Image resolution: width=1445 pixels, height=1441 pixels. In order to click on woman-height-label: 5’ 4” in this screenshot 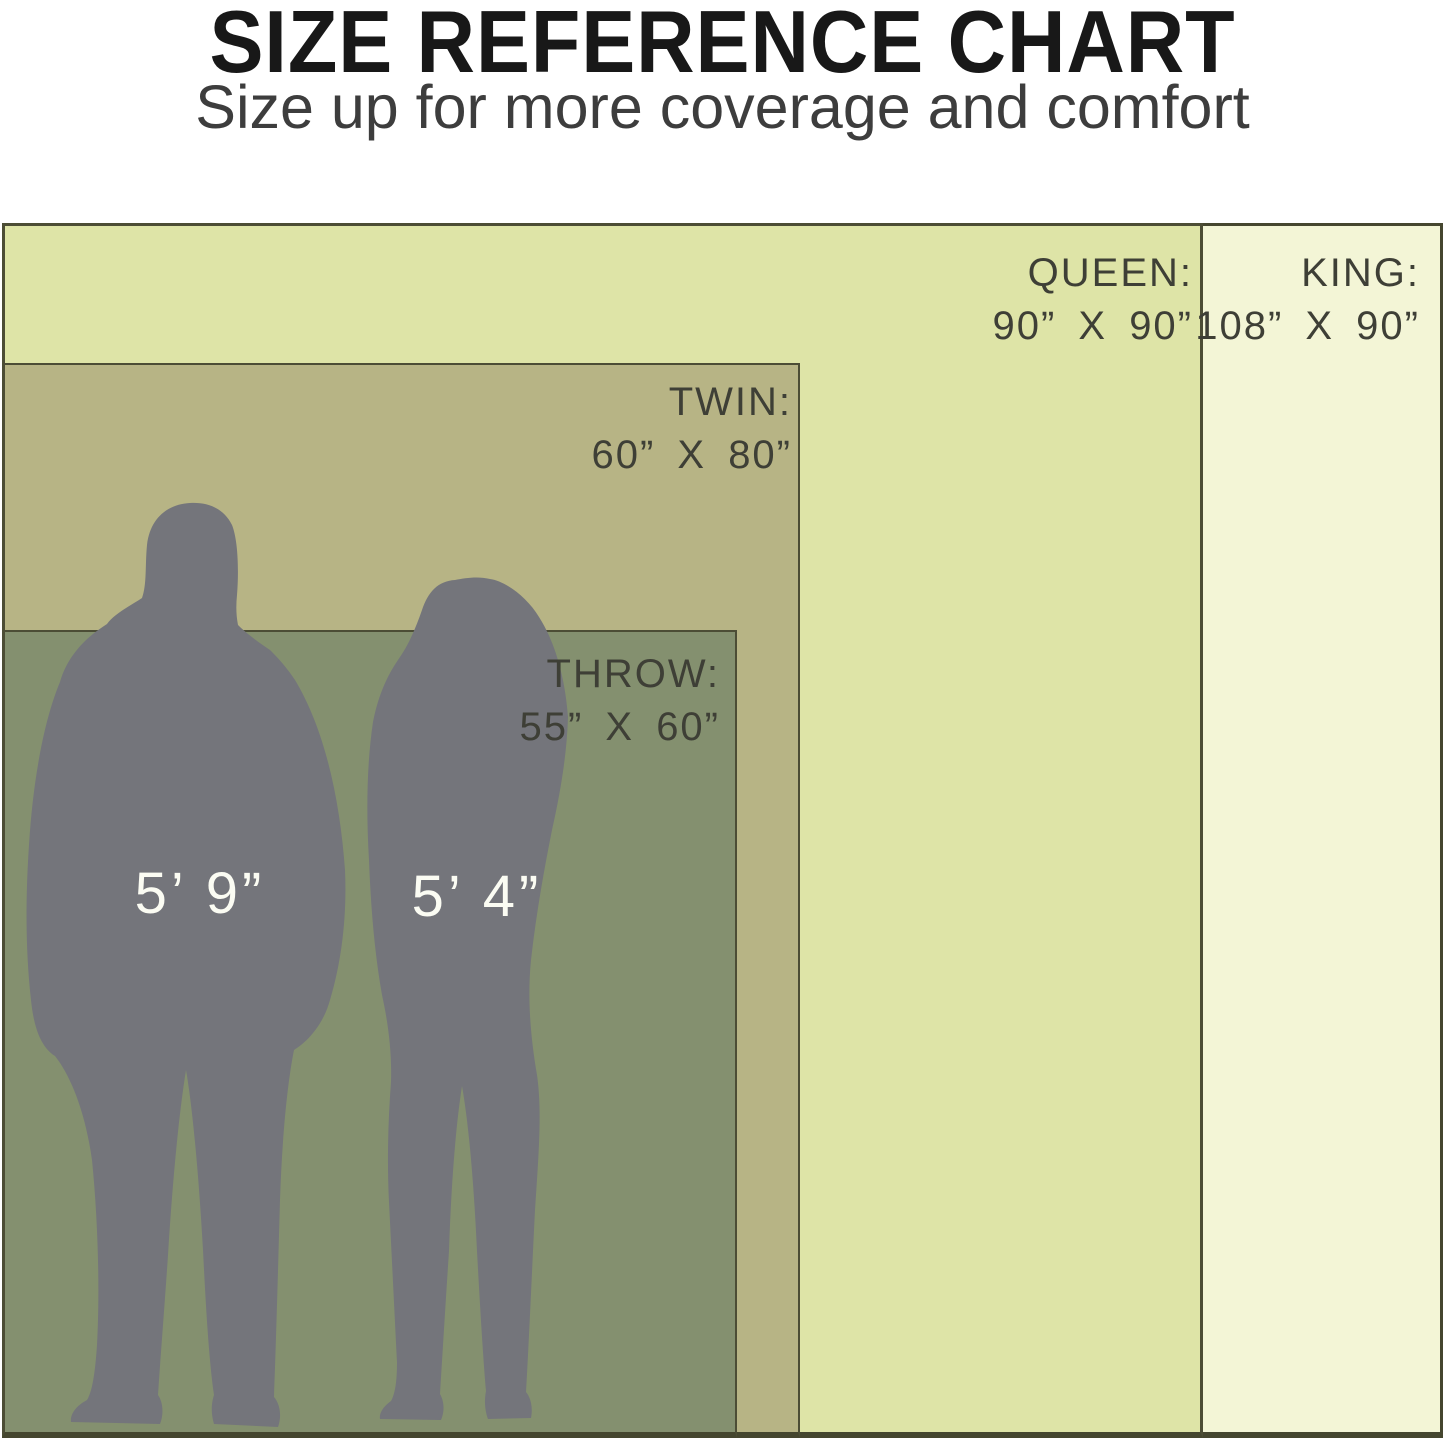, I will do `click(477, 896)`.